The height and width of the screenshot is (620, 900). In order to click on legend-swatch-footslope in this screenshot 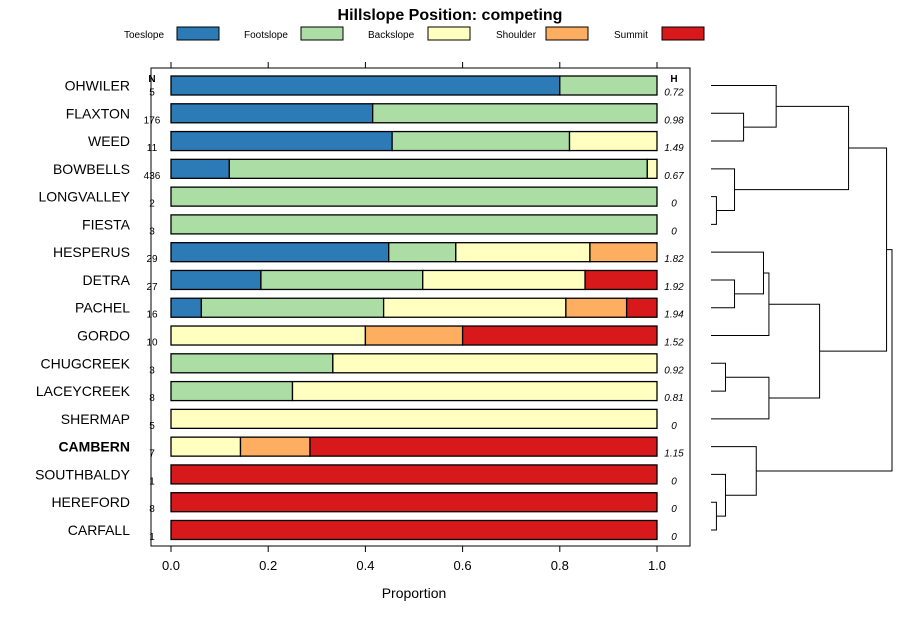, I will do `click(322, 33)`.